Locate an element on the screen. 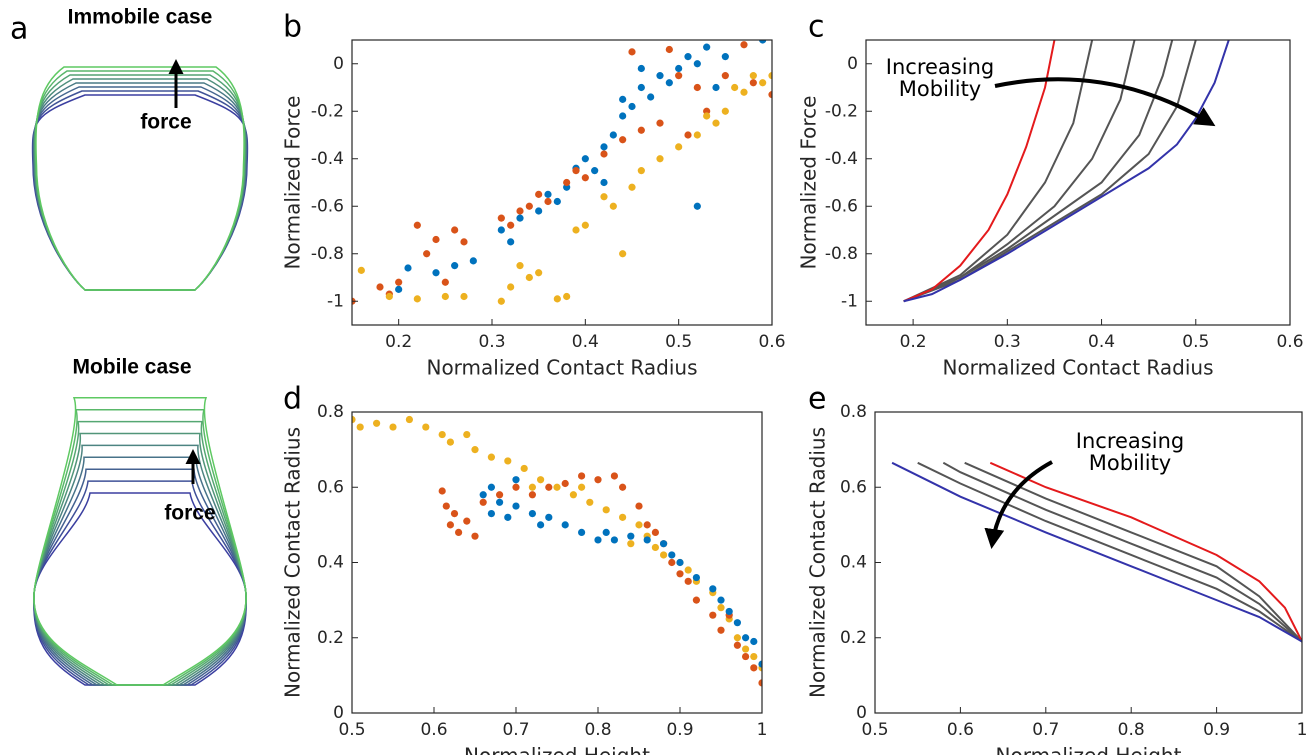 This screenshot has height=755, width=1309. panel-label: b is located at coordinates (292, 27).